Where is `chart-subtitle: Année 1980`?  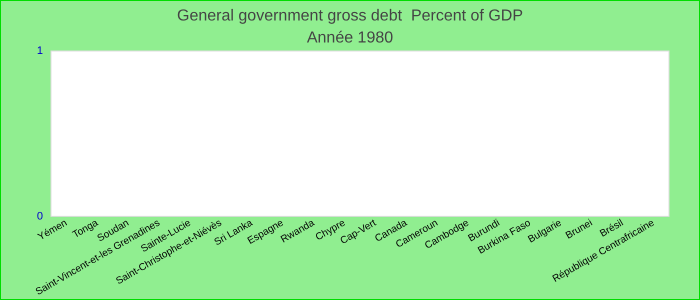
chart-subtitle: Année 1980 is located at coordinates (350, 38).